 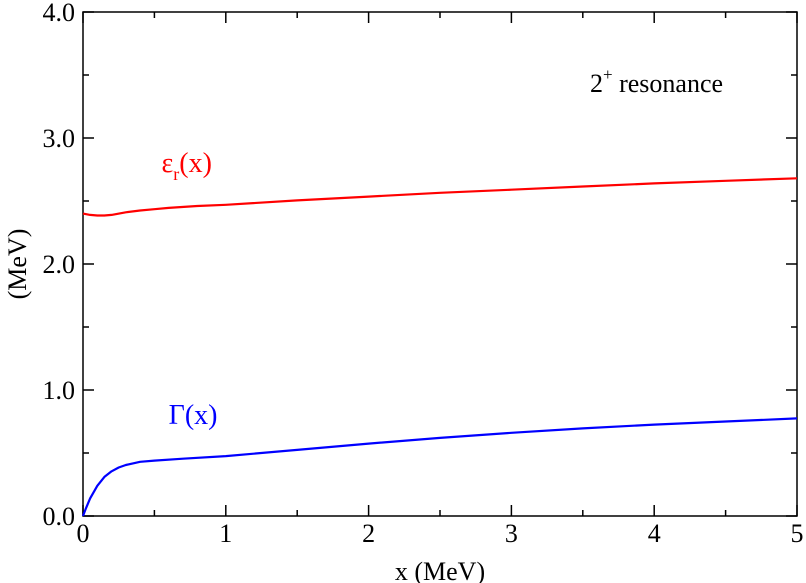 I want to click on annotation-sup: +, so click(x=608, y=74).